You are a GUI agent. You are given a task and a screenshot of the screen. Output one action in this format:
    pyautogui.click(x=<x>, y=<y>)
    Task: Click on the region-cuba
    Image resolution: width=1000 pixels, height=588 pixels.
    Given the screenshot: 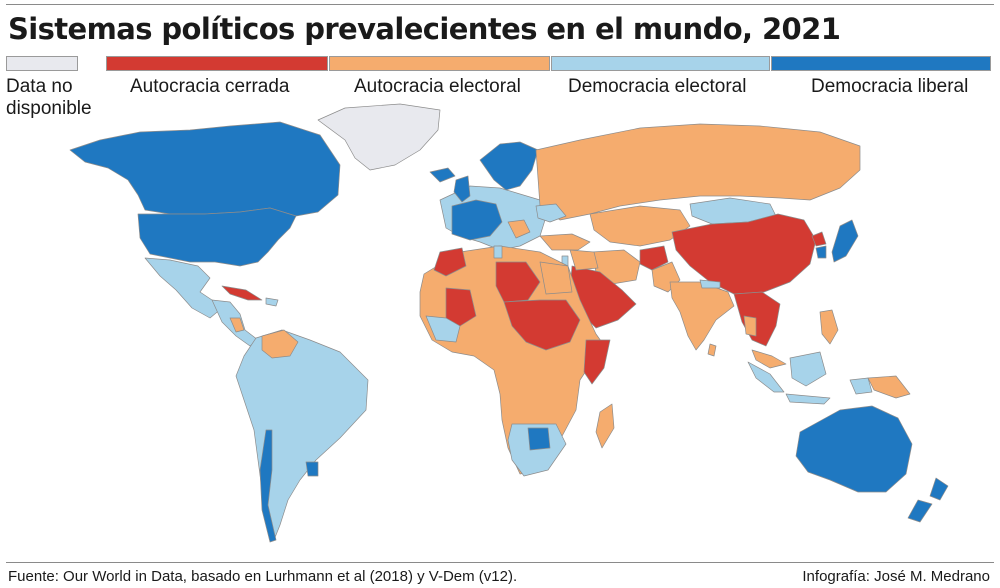 What is the action you would take?
    pyautogui.click(x=242, y=293)
    